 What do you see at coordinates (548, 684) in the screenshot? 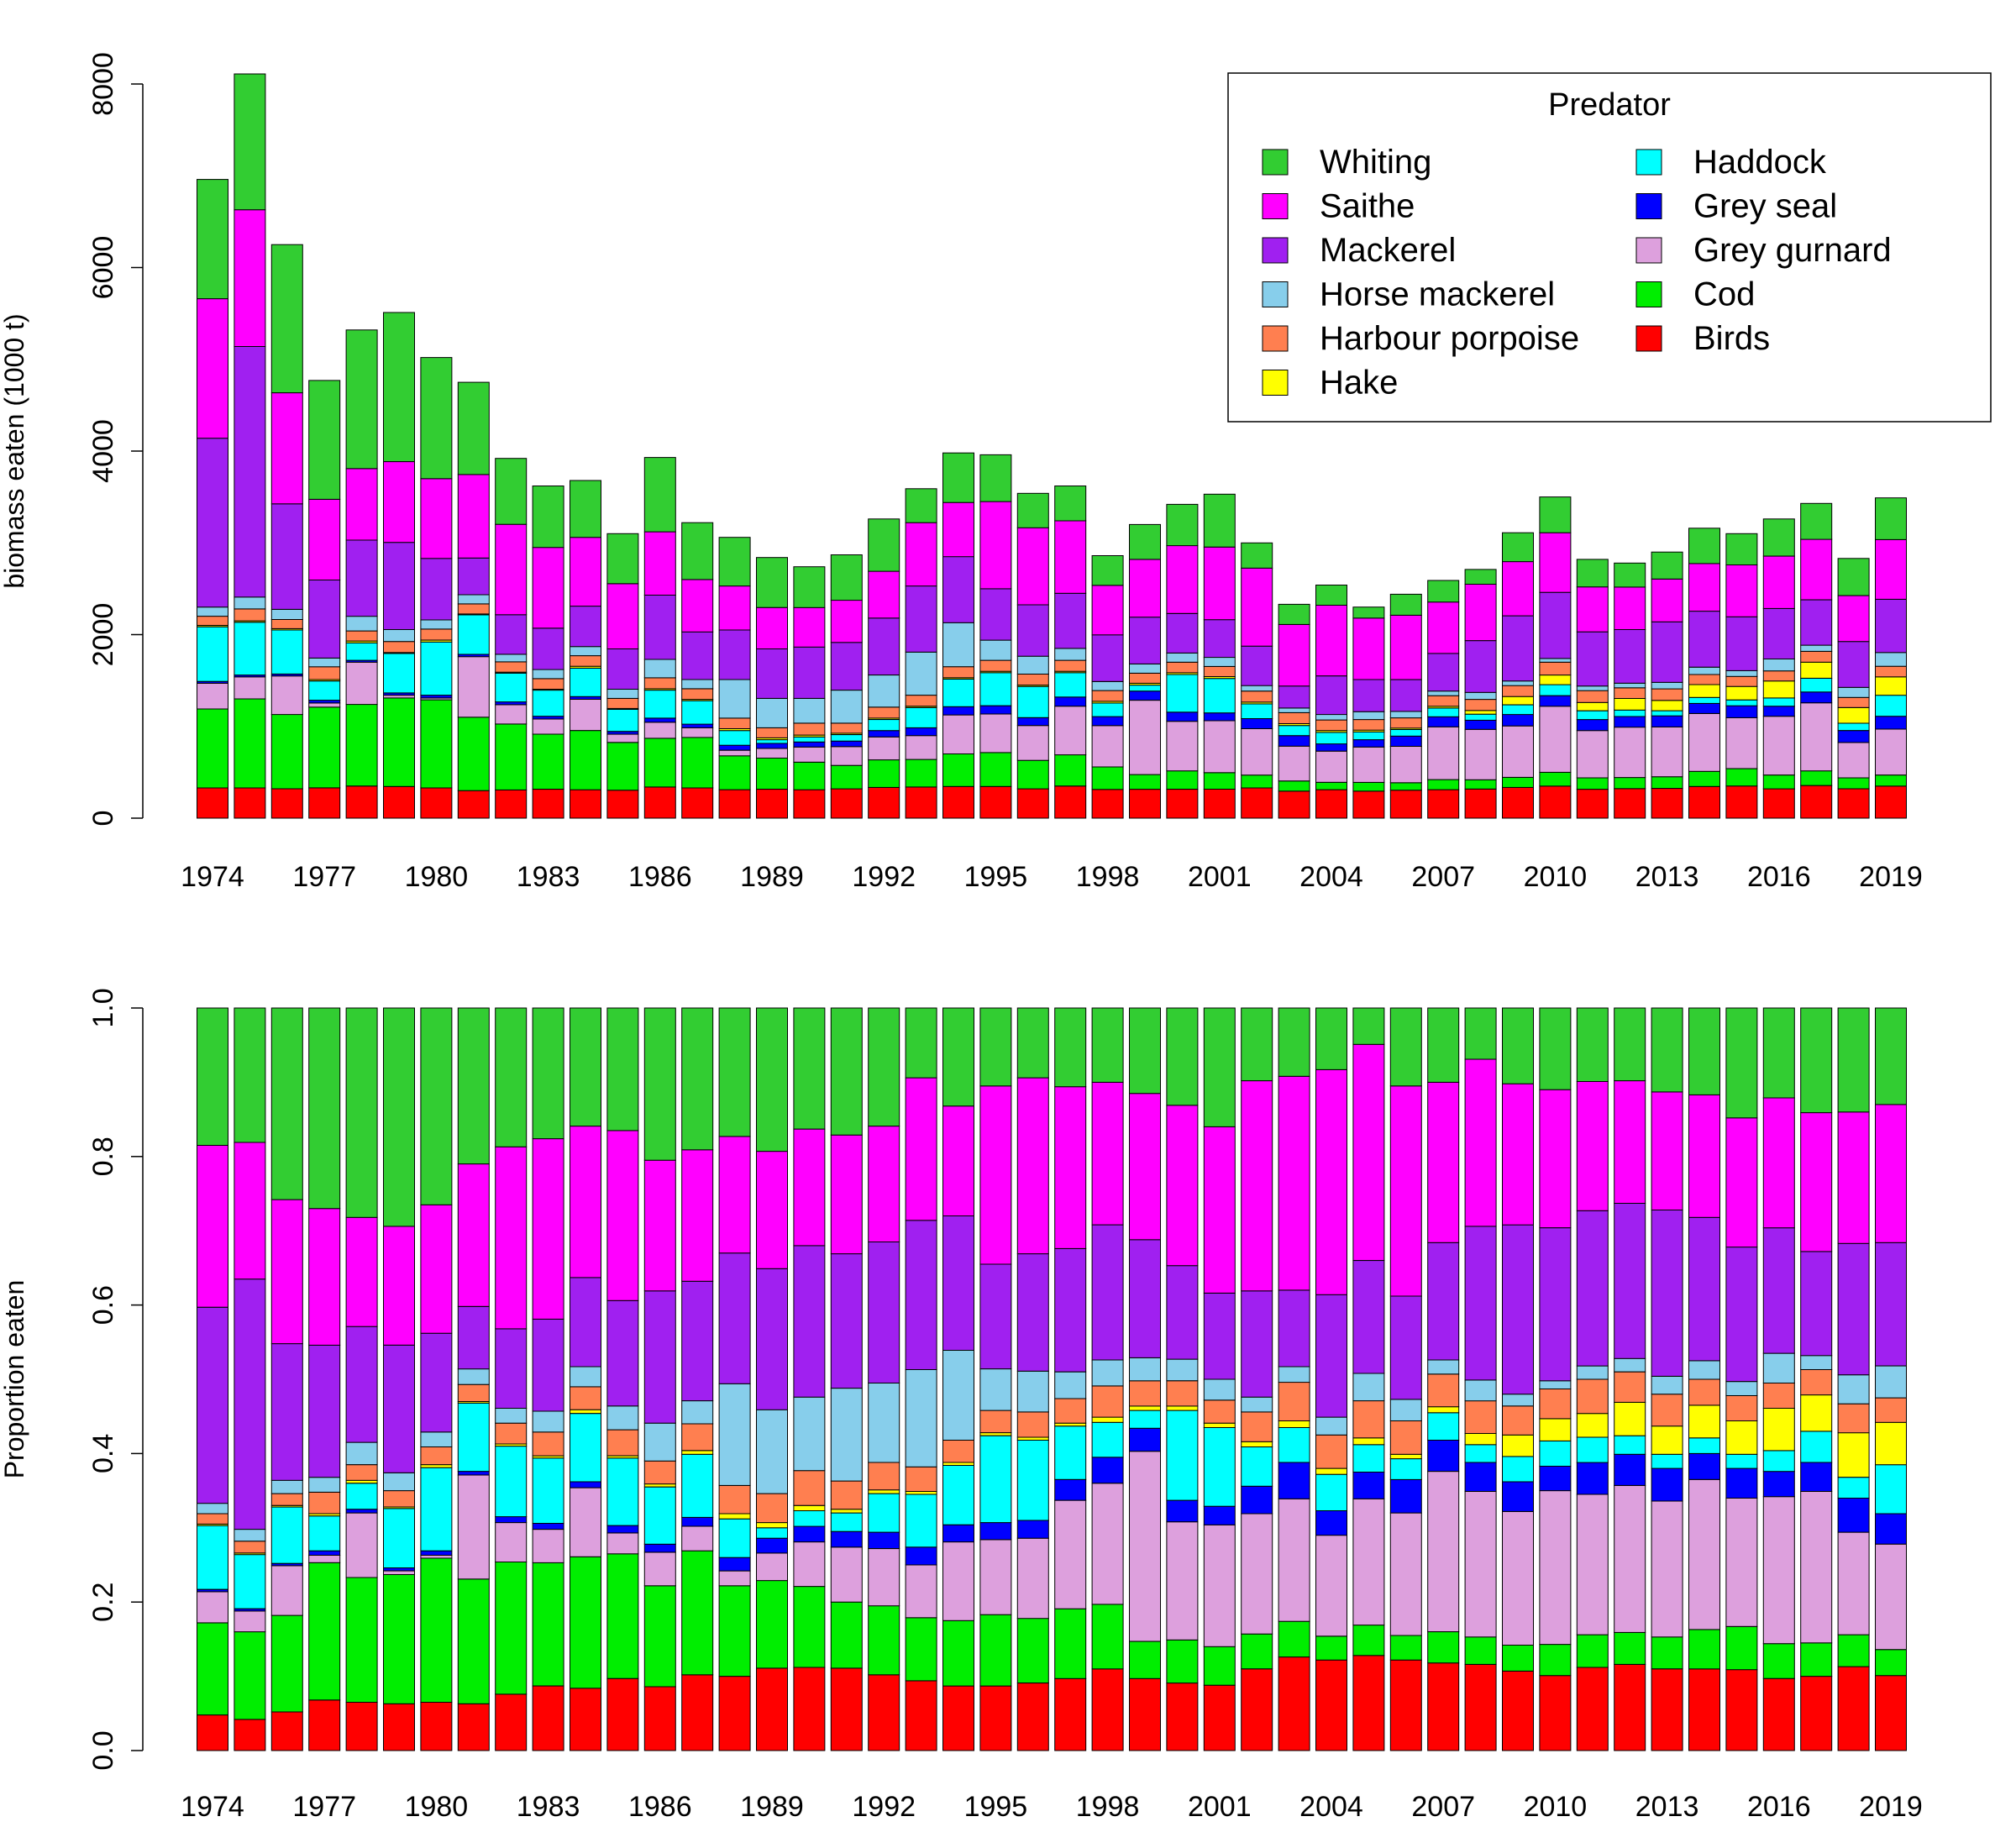
I see `biomass-bar-1983-harbour-porpoise` at bounding box center [548, 684].